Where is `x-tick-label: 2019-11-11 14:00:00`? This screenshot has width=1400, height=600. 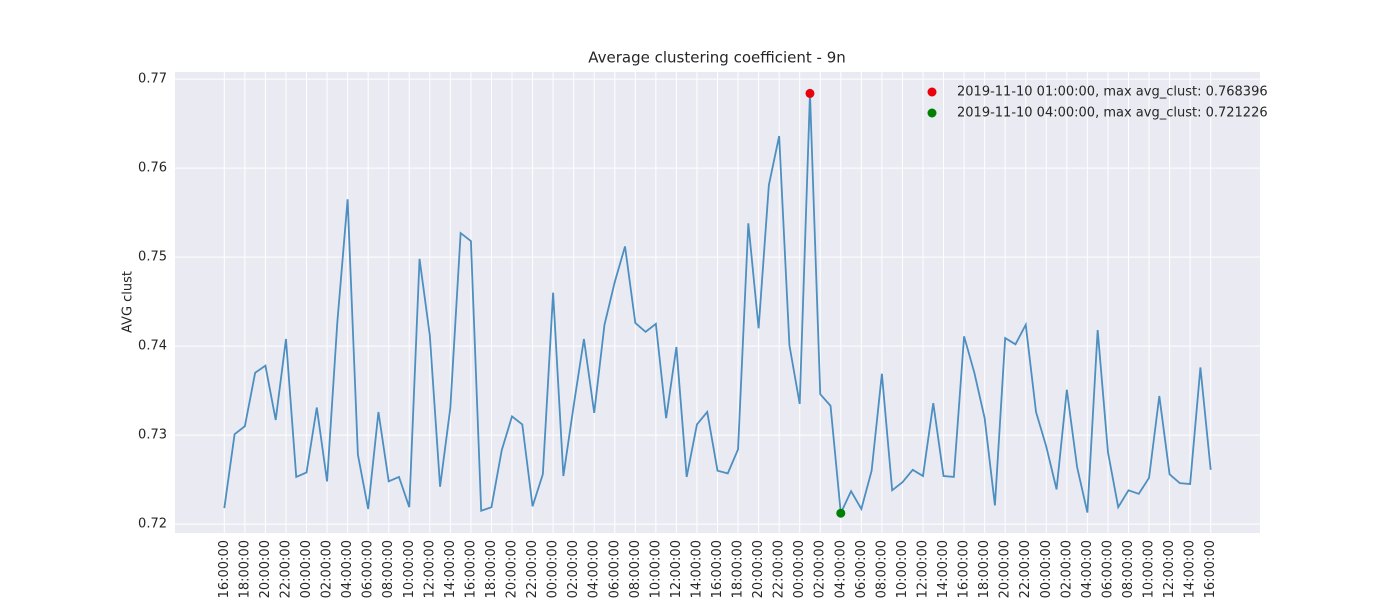
x-tick-label: 2019-11-11 14:00:00 is located at coordinates (1190, 570).